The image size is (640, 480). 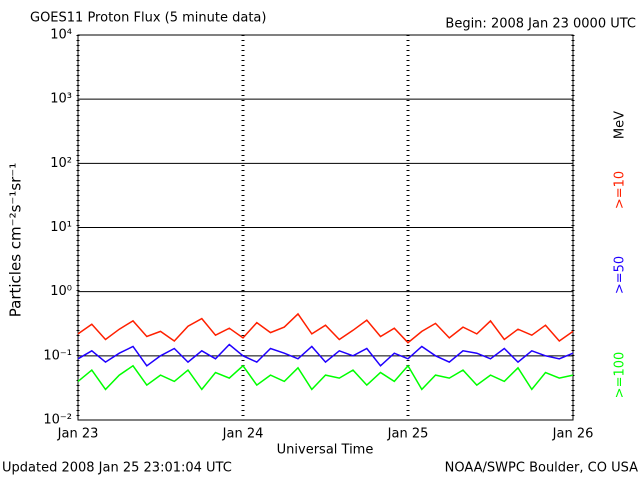 What do you see at coordinates (148, 18) in the screenshot?
I see `chart-title: GOES11 Proton Flux (5 minute data)` at bounding box center [148, 18].